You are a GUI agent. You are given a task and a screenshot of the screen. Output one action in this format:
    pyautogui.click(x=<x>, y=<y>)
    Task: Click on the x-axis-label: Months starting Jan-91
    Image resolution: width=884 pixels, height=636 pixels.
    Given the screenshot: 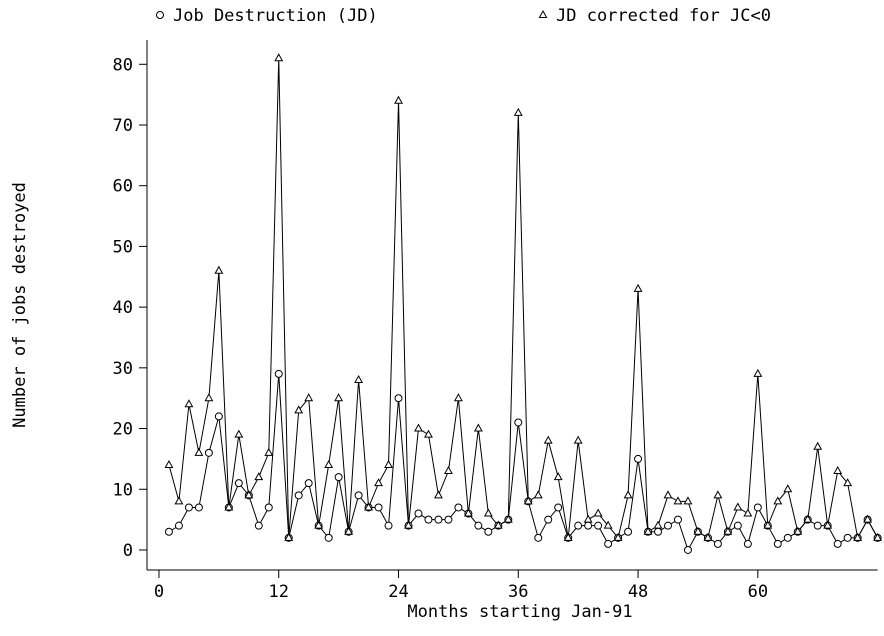 What is the action you would take?
    pyautogui.click(x=519, y=612)
    